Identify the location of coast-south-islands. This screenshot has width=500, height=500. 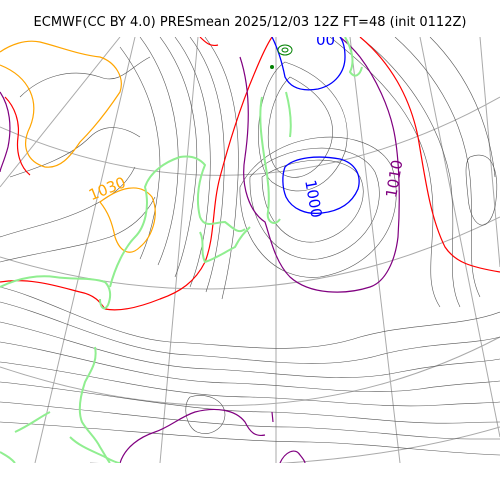
(95, 449).